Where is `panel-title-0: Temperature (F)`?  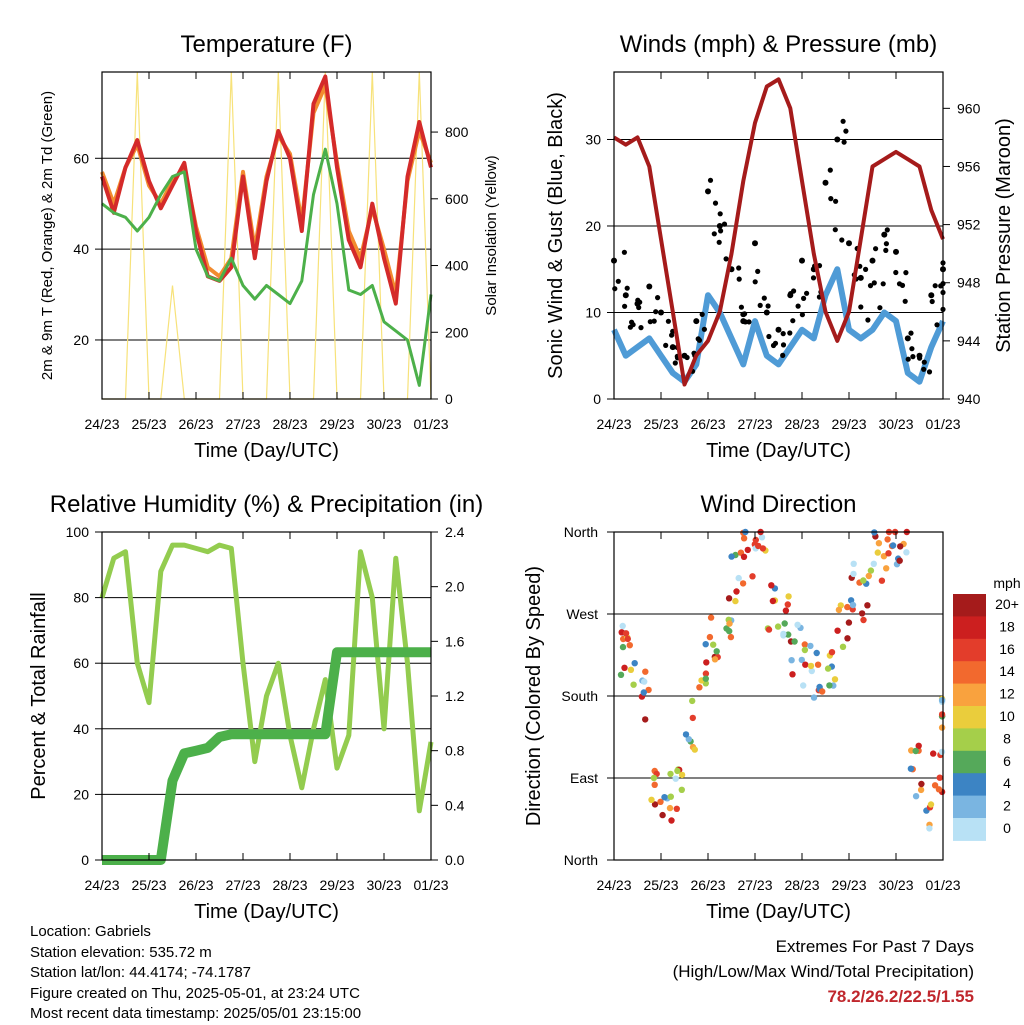
panel-title-0: Temperature (F) is located at coordinates (266, 44).